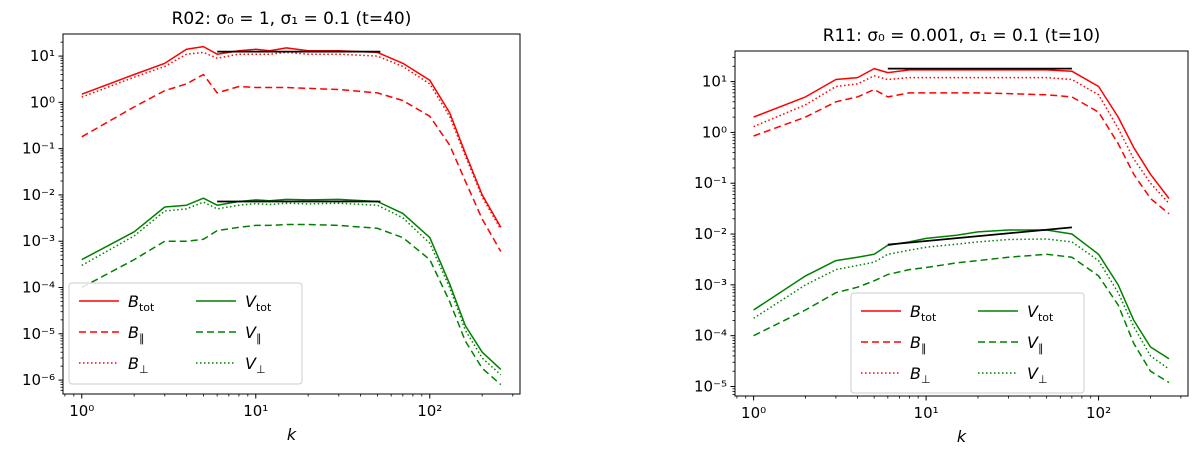  What do you see at coordinates (979, 236) in the screenshot?
I see `series-line-fit-v` at bounding box center [979, 236].